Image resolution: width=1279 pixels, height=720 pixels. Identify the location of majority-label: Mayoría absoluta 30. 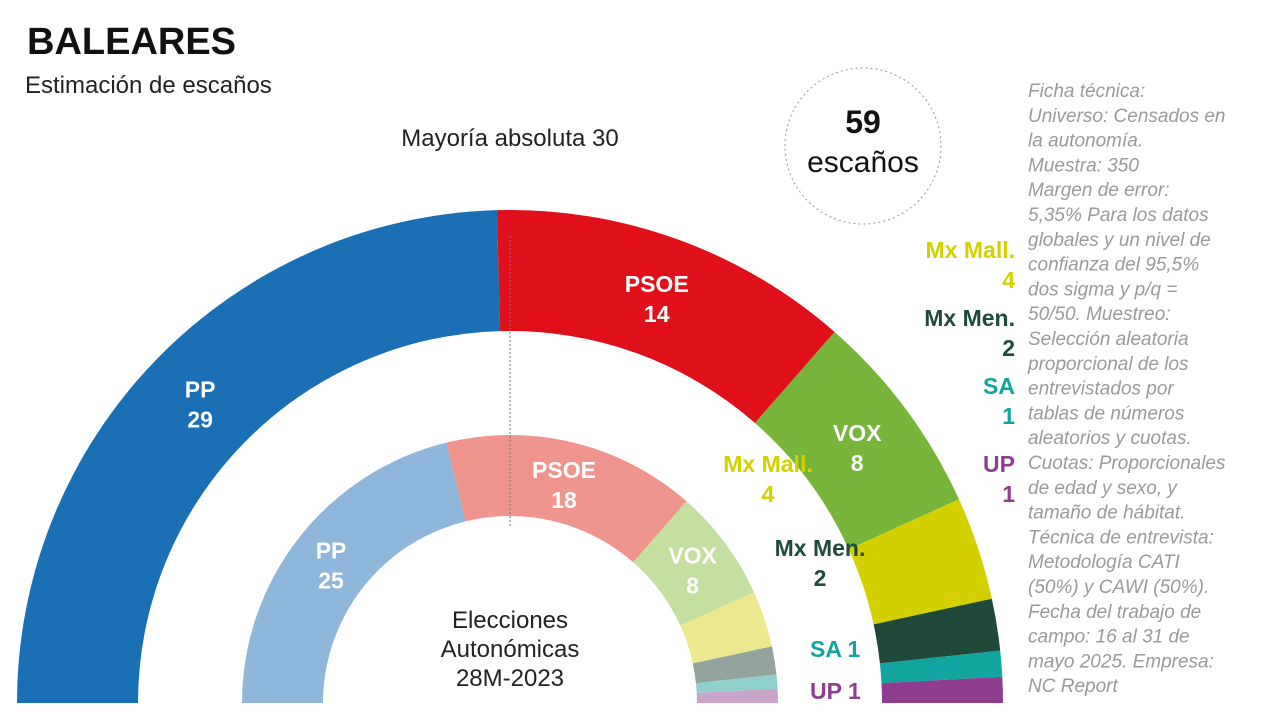
(509, 138).